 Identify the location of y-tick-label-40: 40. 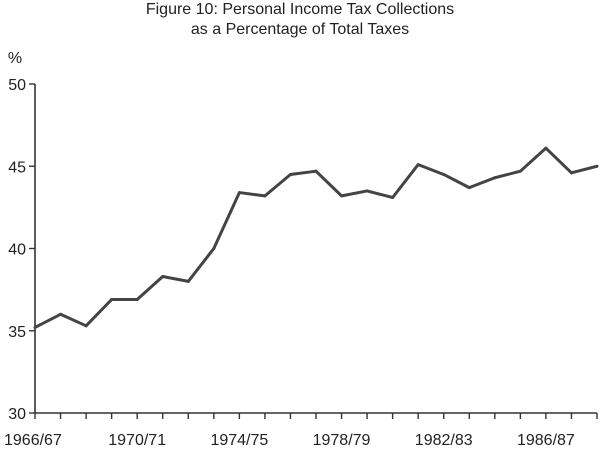
(17, 250).